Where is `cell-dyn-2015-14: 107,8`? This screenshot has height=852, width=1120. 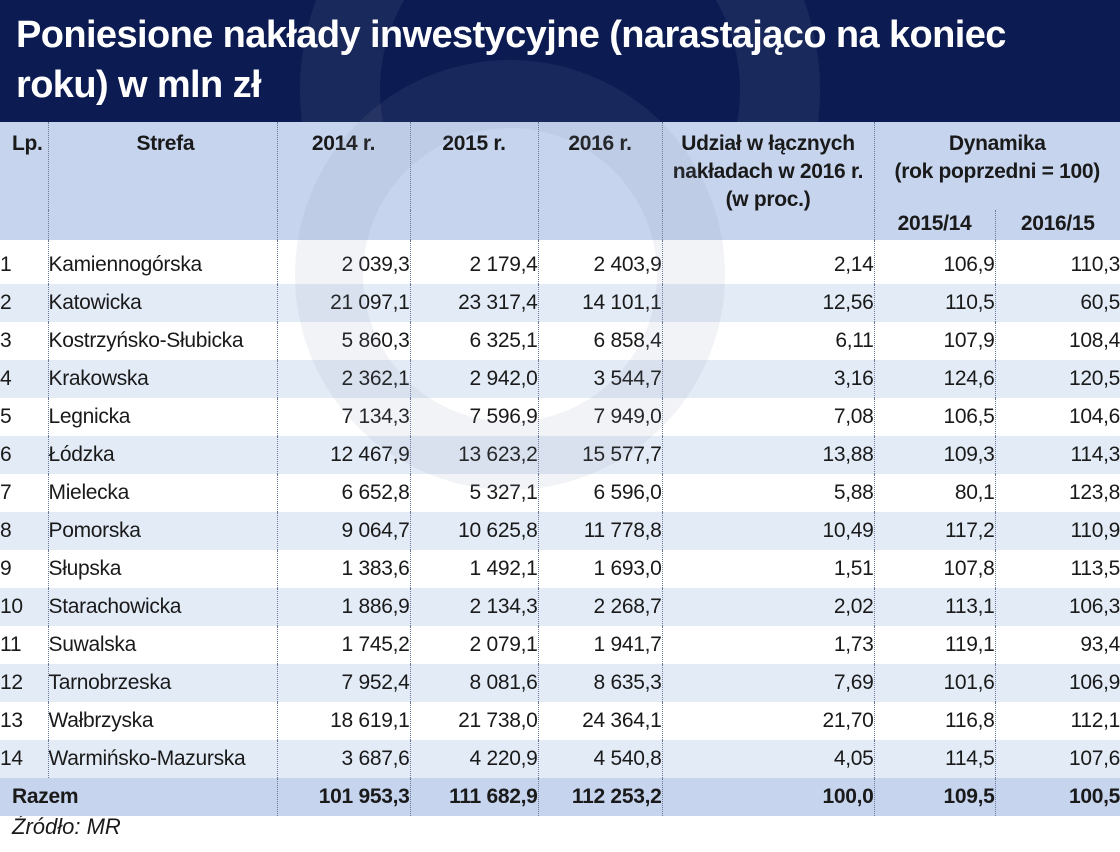
cell-dyn-2015-14: 107,8 is located at coordinates (935, 569).